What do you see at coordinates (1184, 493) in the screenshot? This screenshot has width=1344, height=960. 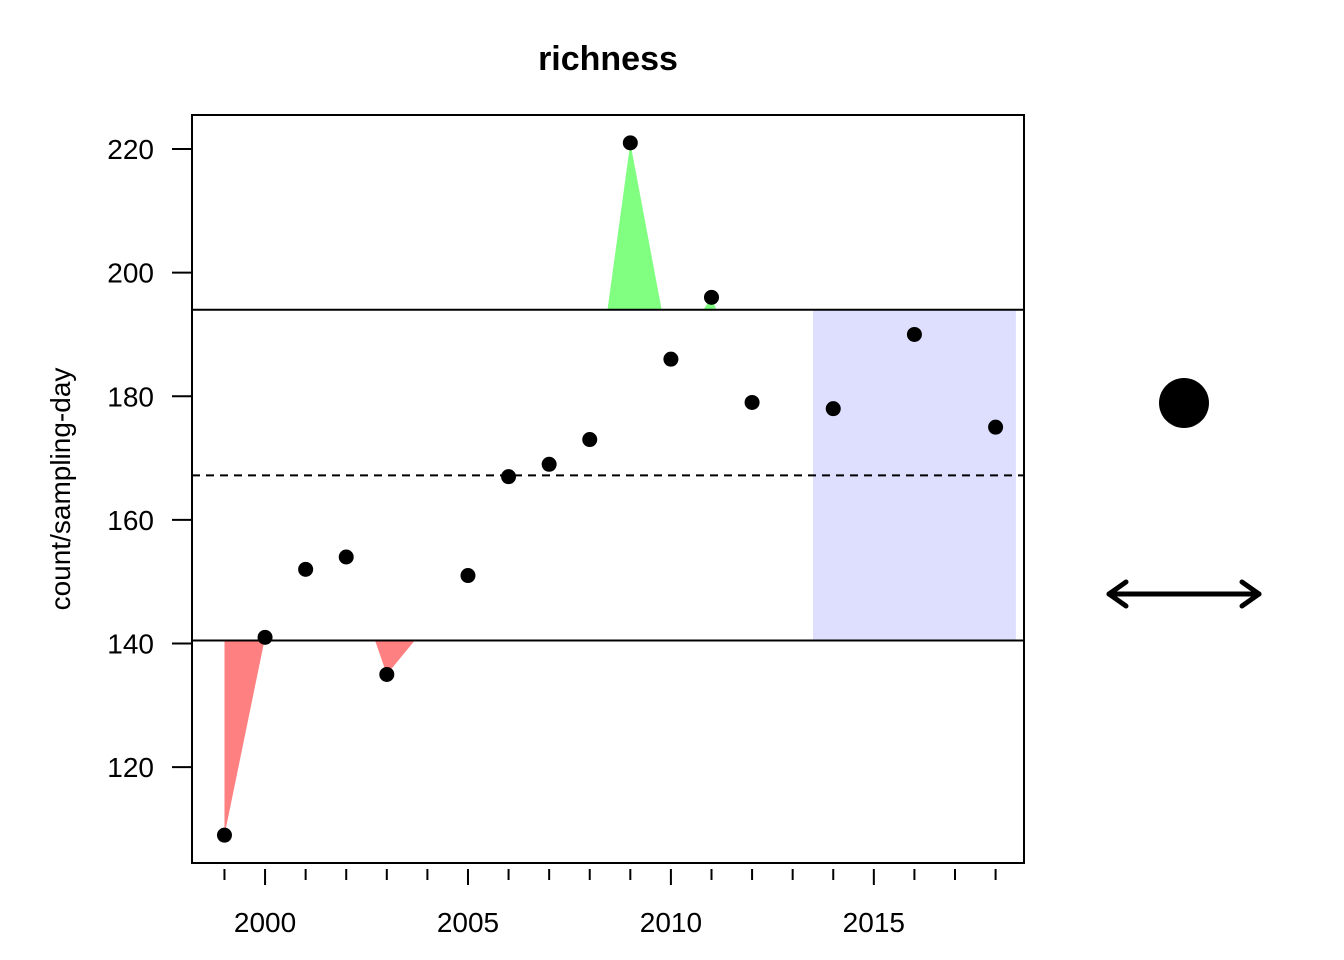 I see `indicator-panel` at bounding box center [1184, 493].